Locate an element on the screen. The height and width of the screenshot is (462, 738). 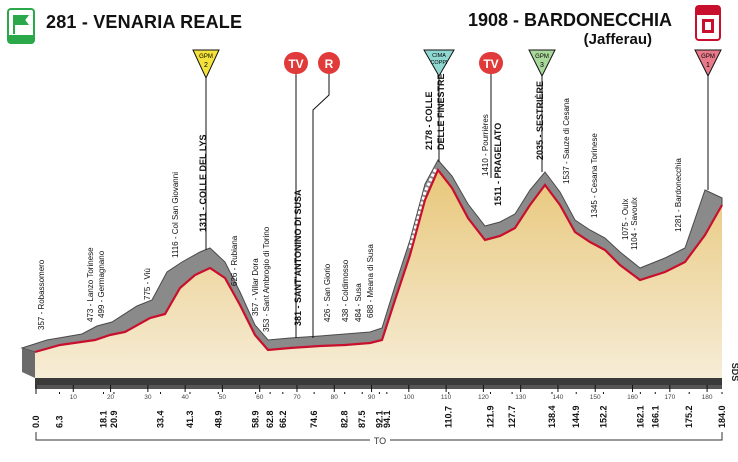
svg-text: TV is located at coordinates (295, 64).